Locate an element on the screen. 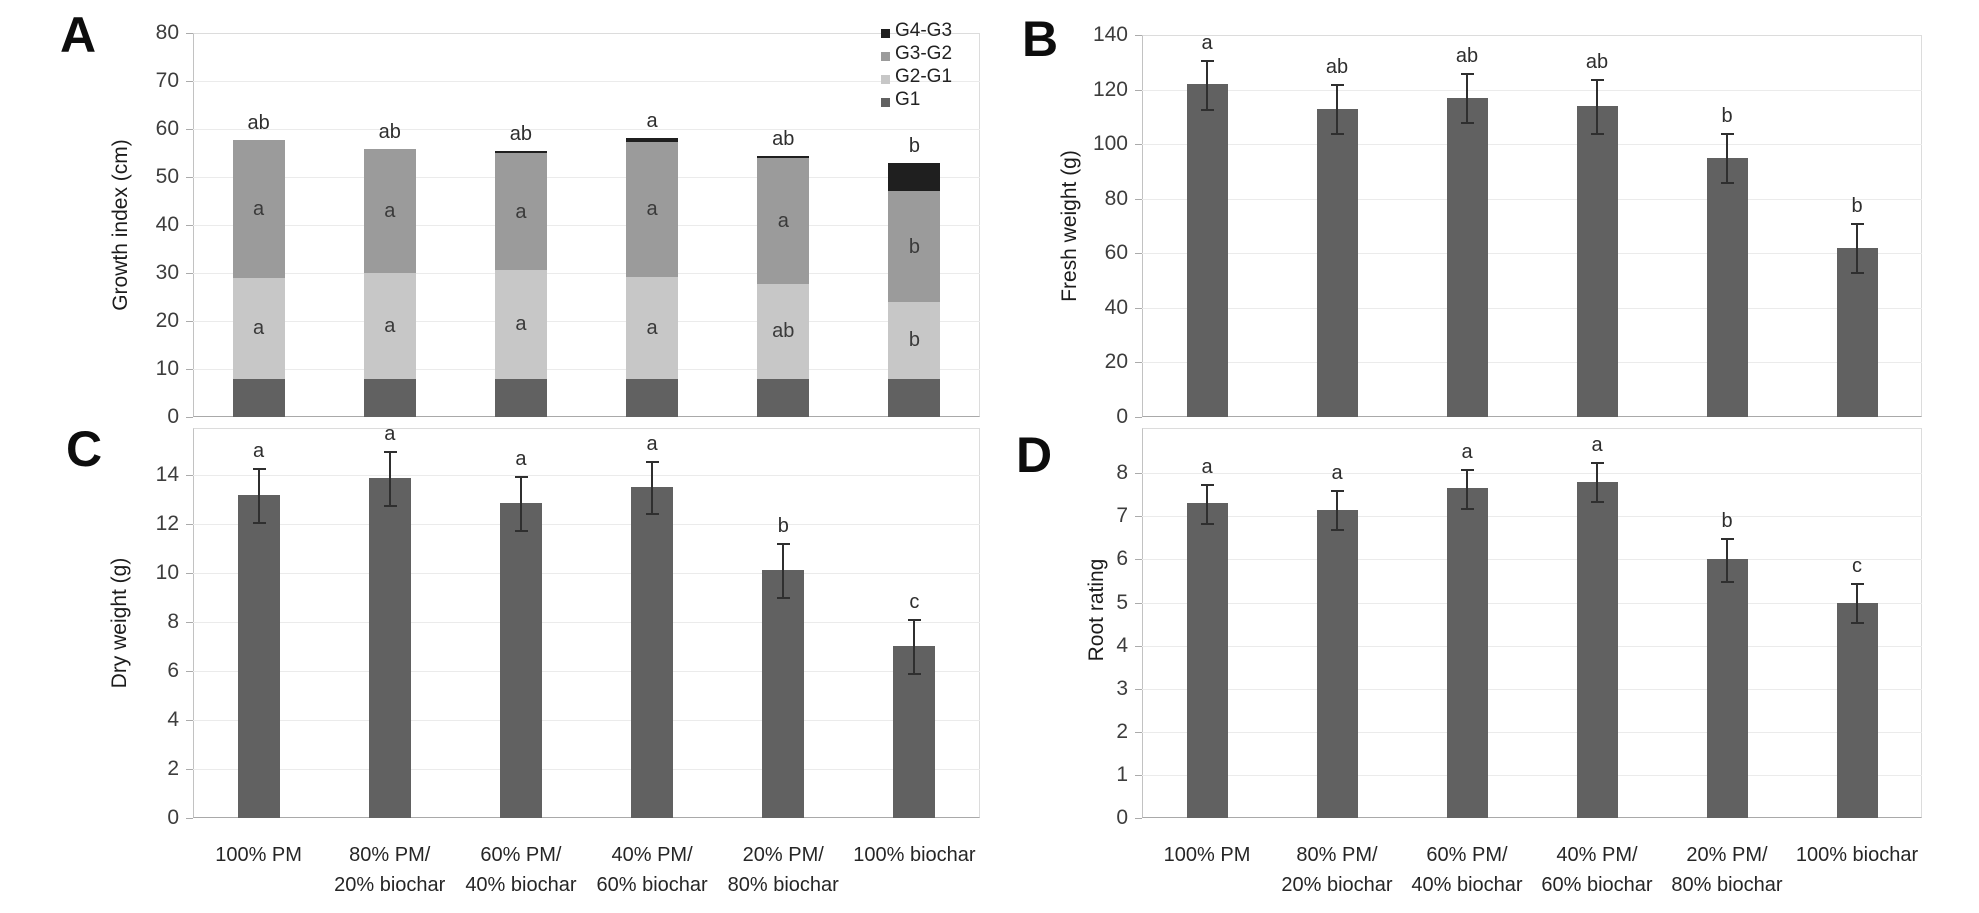 The width and height of the screenshot is (1979, 913). y-tick-label: 70 is located at coordinates (167, 80).